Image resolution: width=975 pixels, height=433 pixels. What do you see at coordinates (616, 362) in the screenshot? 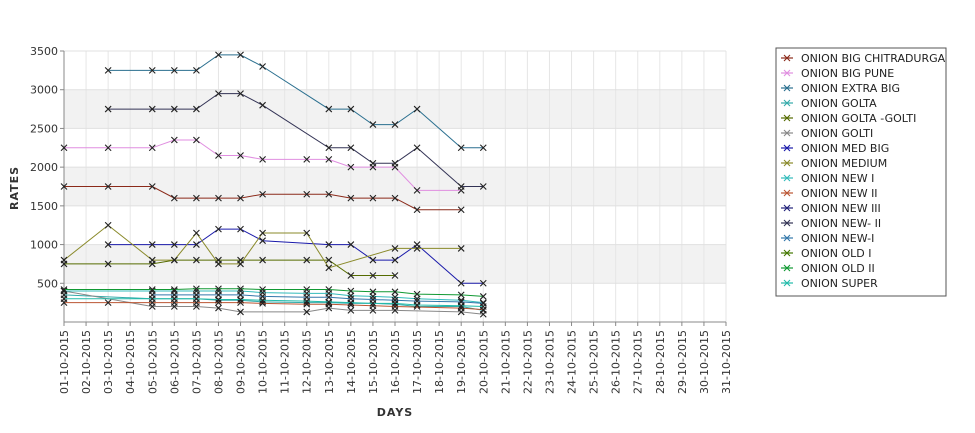
I see `x-tick-label: 26-10-2015` at bounding box center [616, 362].